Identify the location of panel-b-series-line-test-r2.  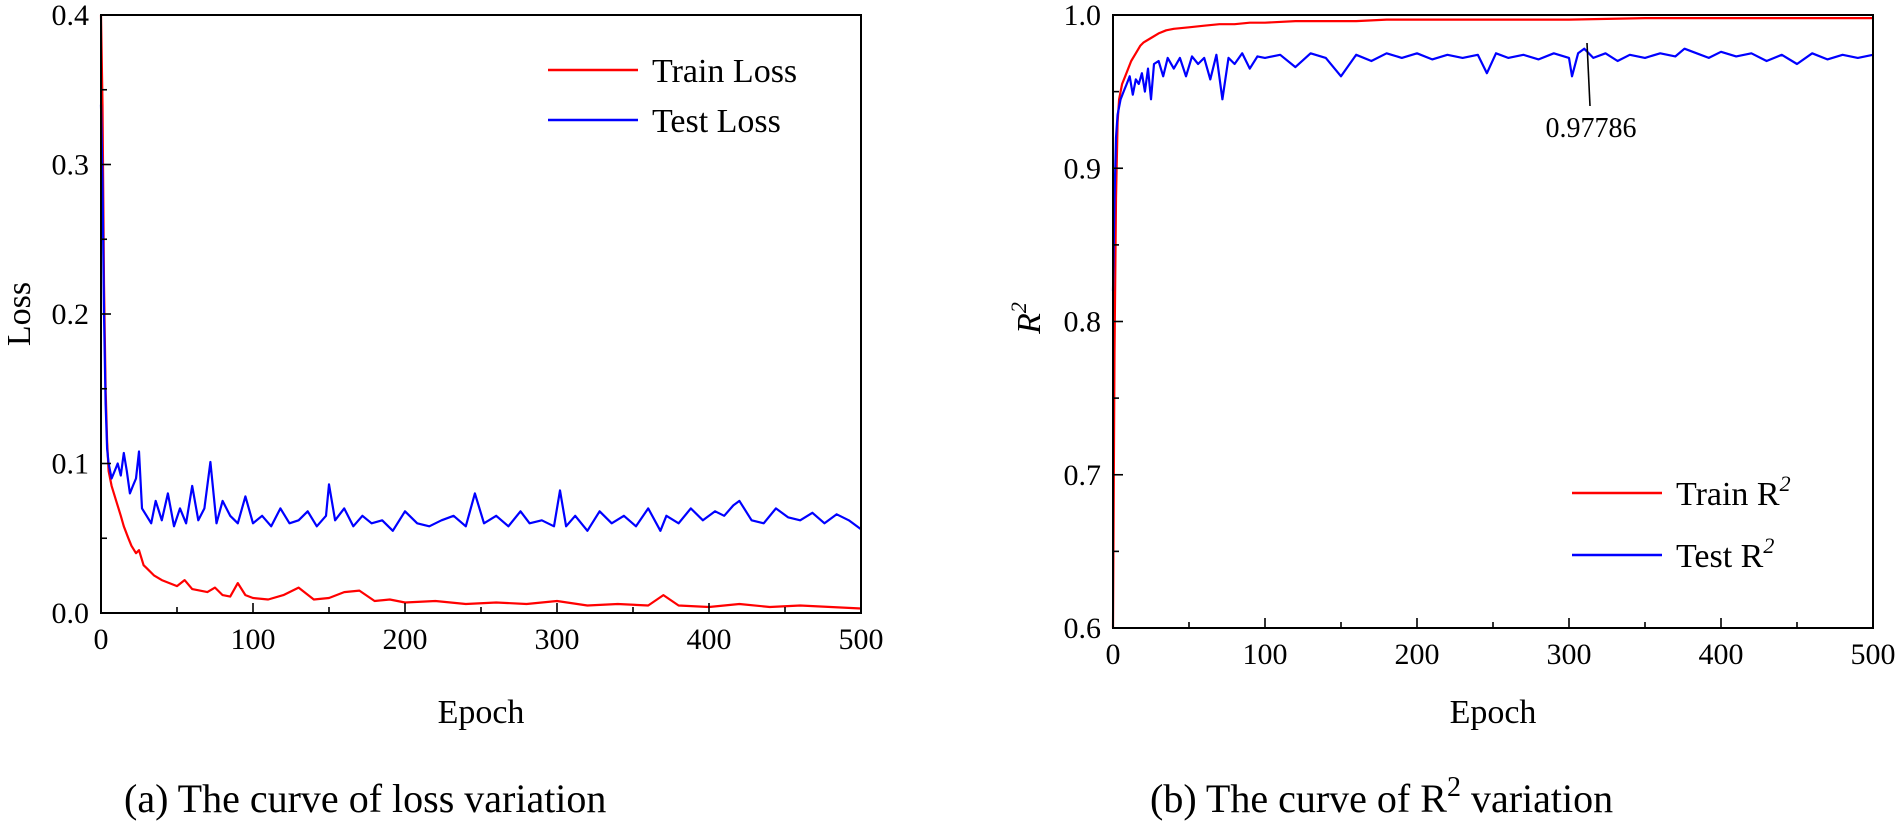
(1492, 169).